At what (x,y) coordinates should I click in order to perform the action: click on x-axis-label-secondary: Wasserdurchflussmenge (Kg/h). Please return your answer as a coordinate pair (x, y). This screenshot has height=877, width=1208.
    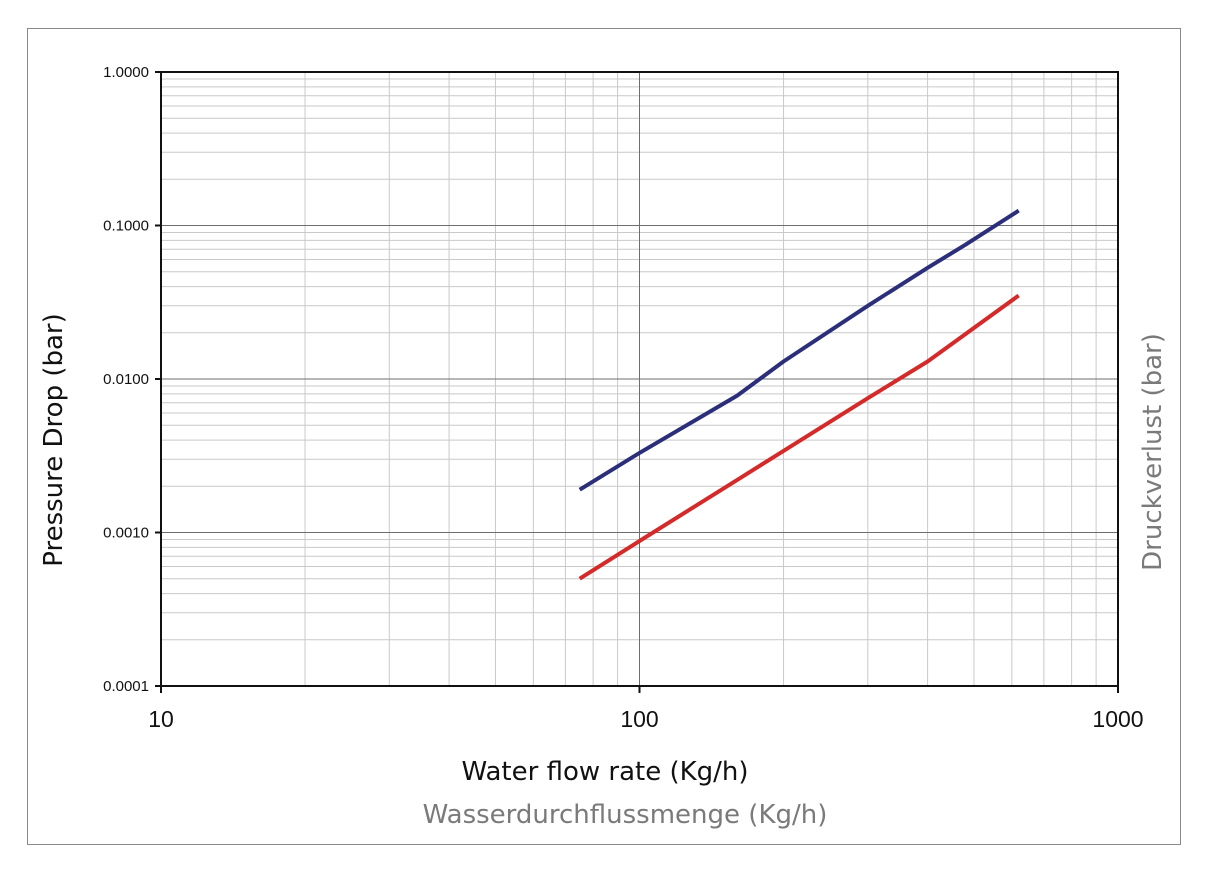
    Looking at the image, I should click on (625, 815).